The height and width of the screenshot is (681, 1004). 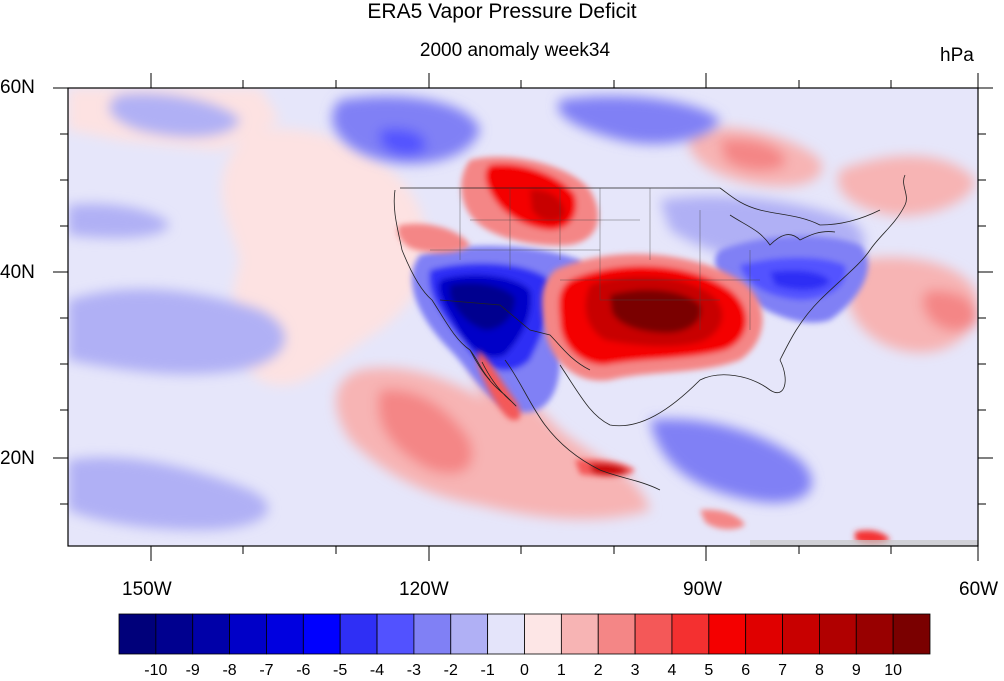 I want to click on colorbar-tick-label: -4, so click(x=377, y=670).